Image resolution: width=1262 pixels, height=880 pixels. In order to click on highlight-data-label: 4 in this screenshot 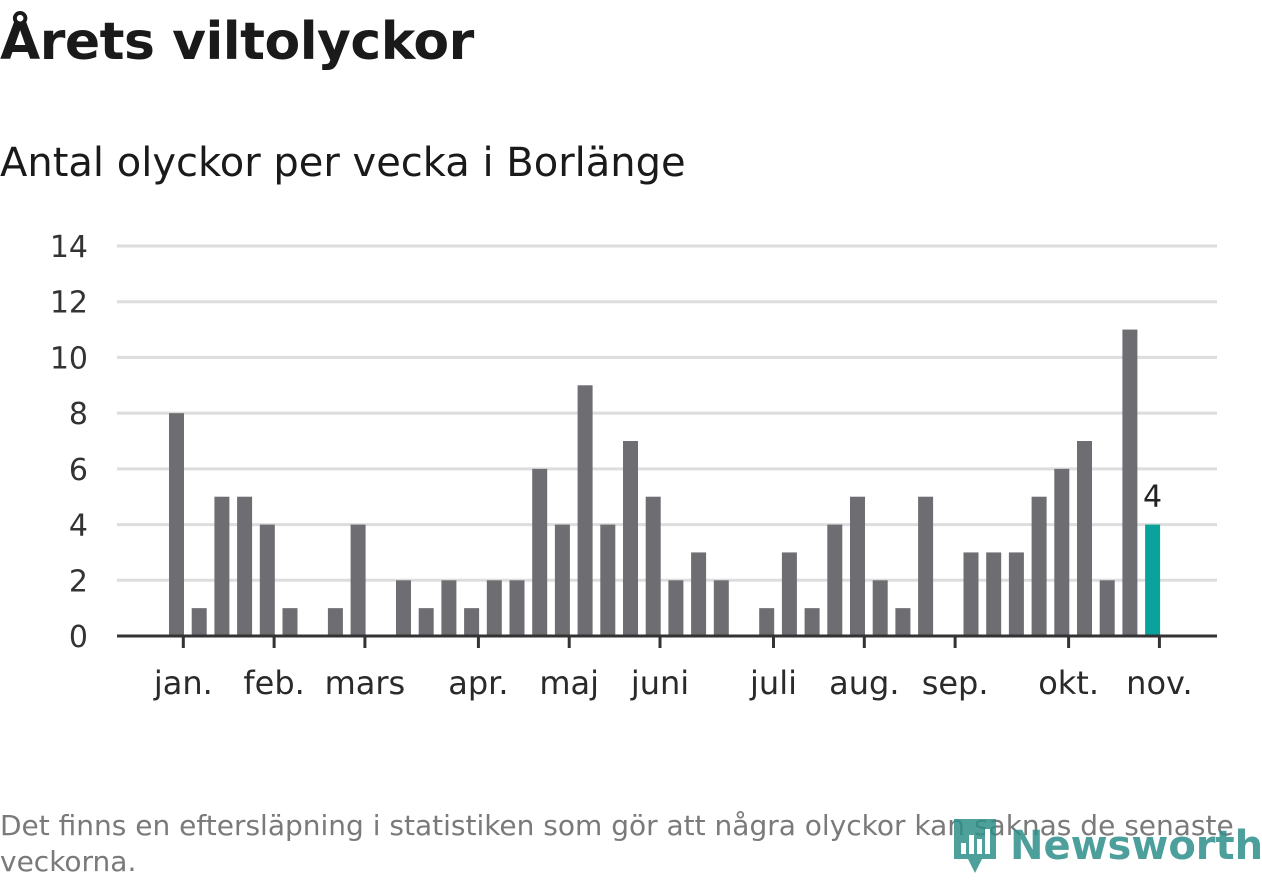, I will do `click(1152, 497)`.